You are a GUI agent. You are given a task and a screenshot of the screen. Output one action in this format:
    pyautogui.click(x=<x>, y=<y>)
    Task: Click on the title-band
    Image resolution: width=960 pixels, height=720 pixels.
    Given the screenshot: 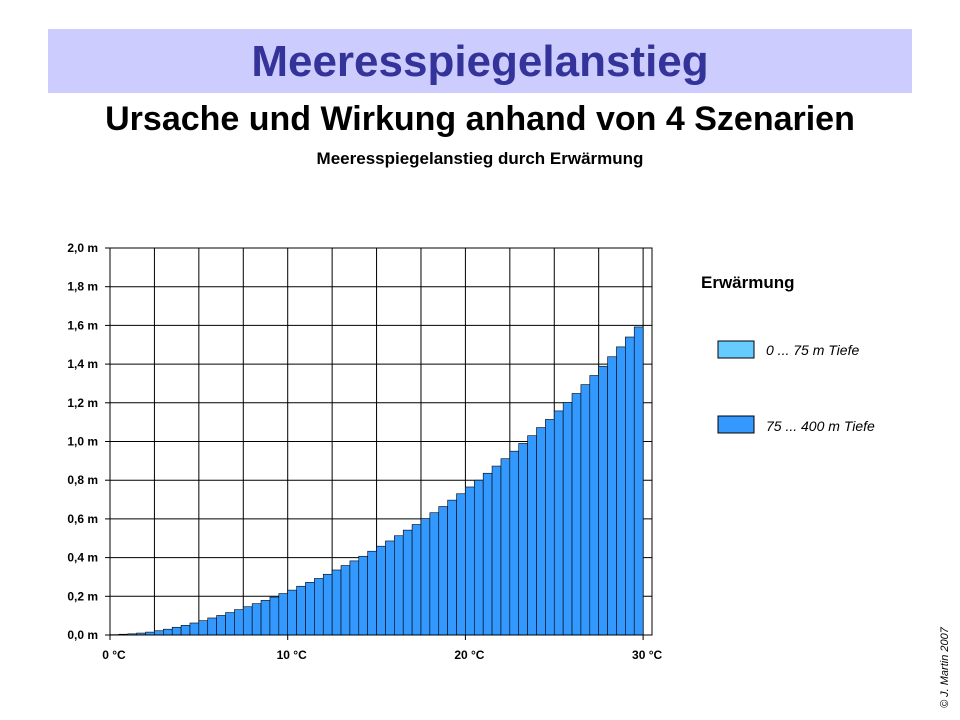 What is the action you would take?
    pyautogui.click(x=480, y=61)
    